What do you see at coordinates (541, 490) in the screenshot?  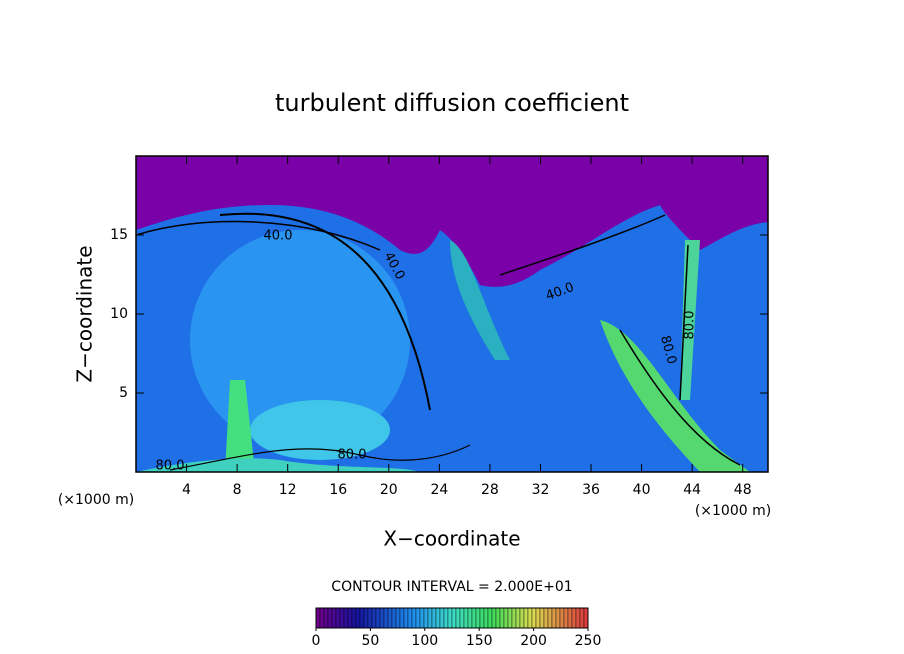 I see `x-tick-label: 32` at bounding box center [541, 490].